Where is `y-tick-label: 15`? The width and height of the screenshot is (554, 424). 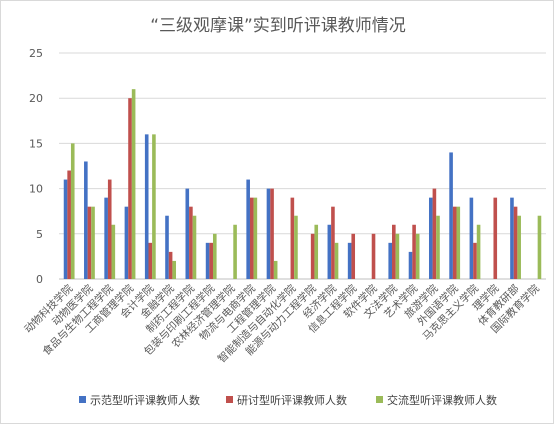 y-tick-label: 15 is located at coordinates (36, 143).